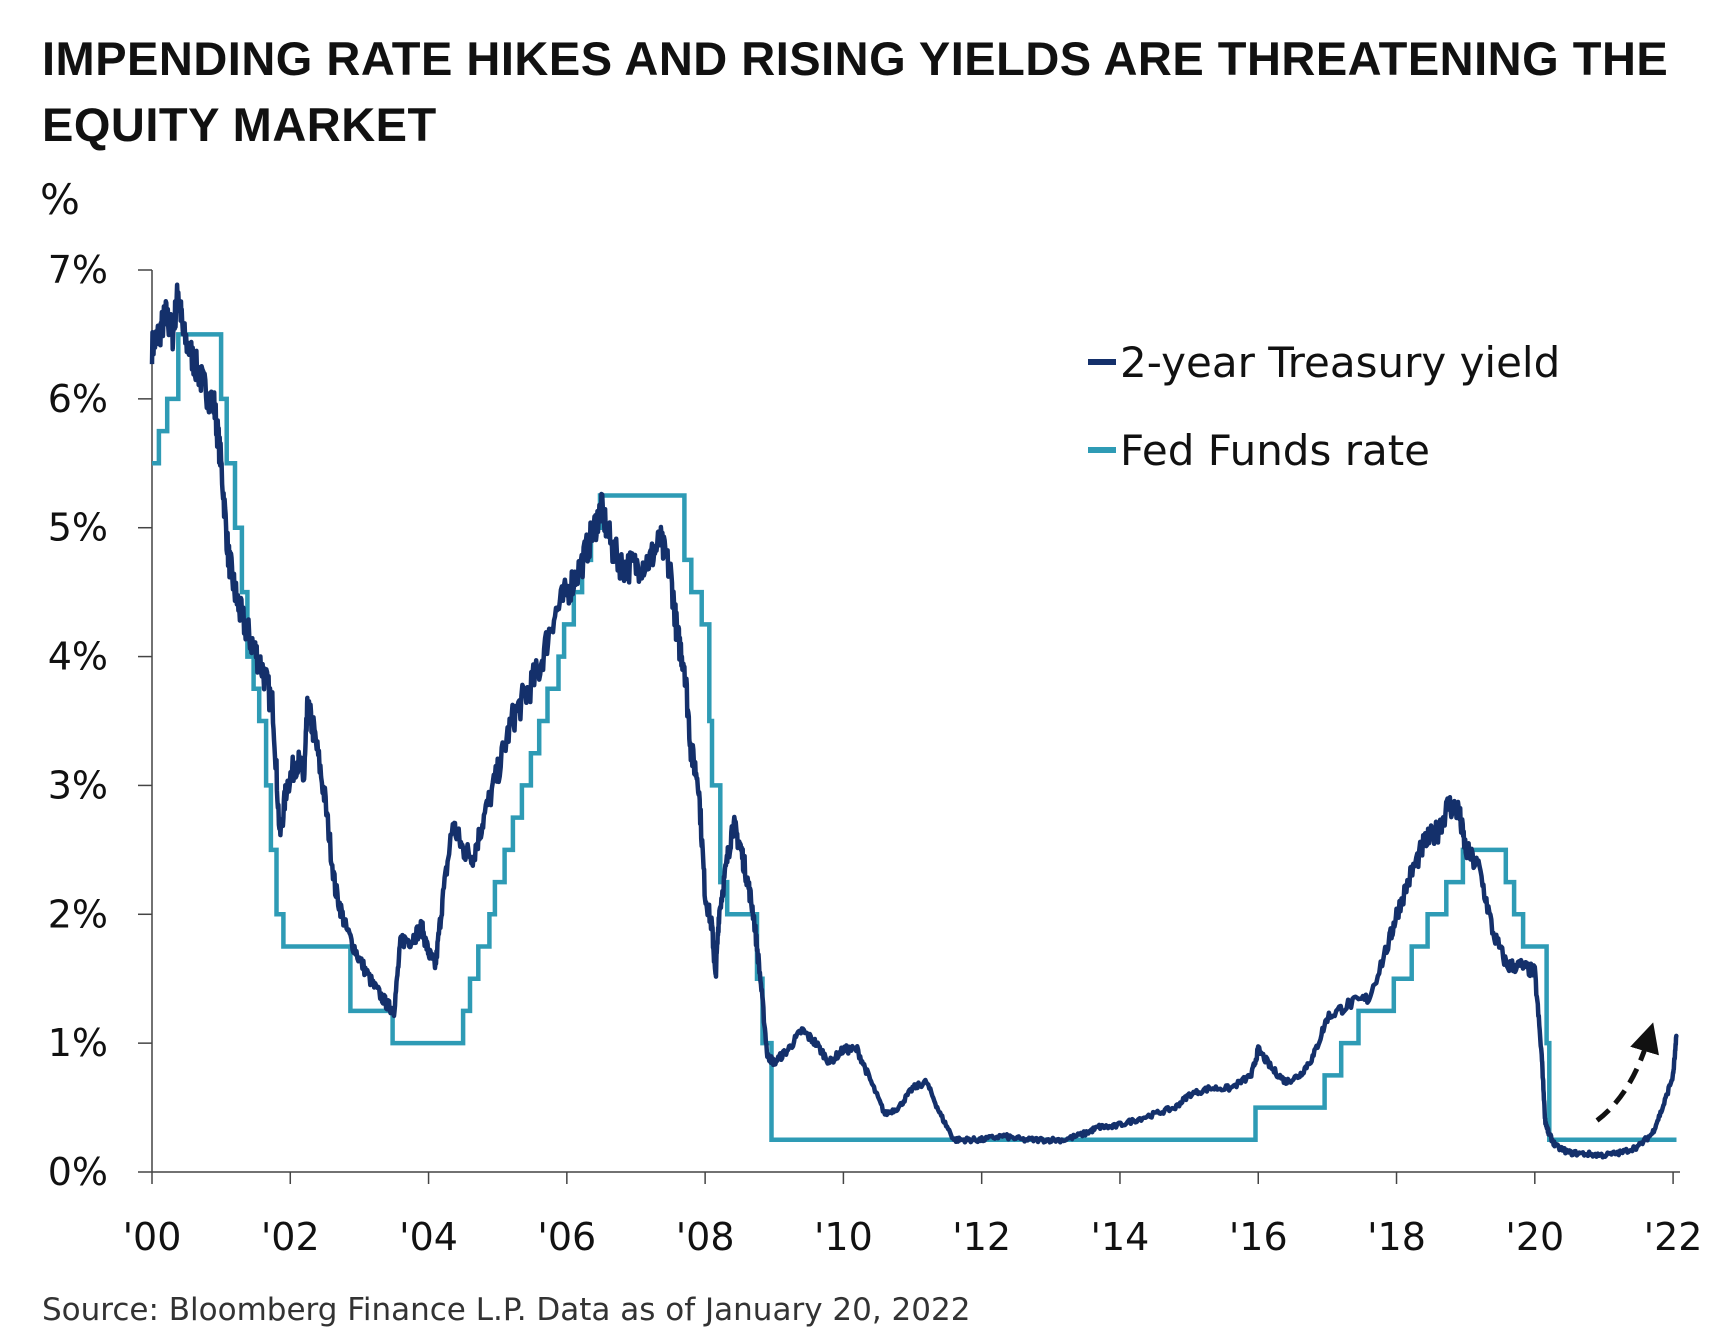 Image resolution: width=1728 pixels, height=1344 pixels. Describe the element at coordinates (1534, 1237) in the screenshot. I see `x-tick-label: '20` at that location.